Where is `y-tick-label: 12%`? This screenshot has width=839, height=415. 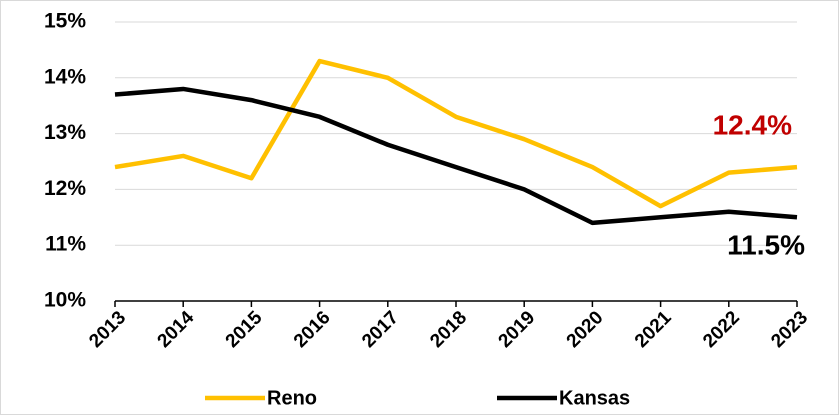
y-tick-label: 12% is located at coordinates (65, 188).